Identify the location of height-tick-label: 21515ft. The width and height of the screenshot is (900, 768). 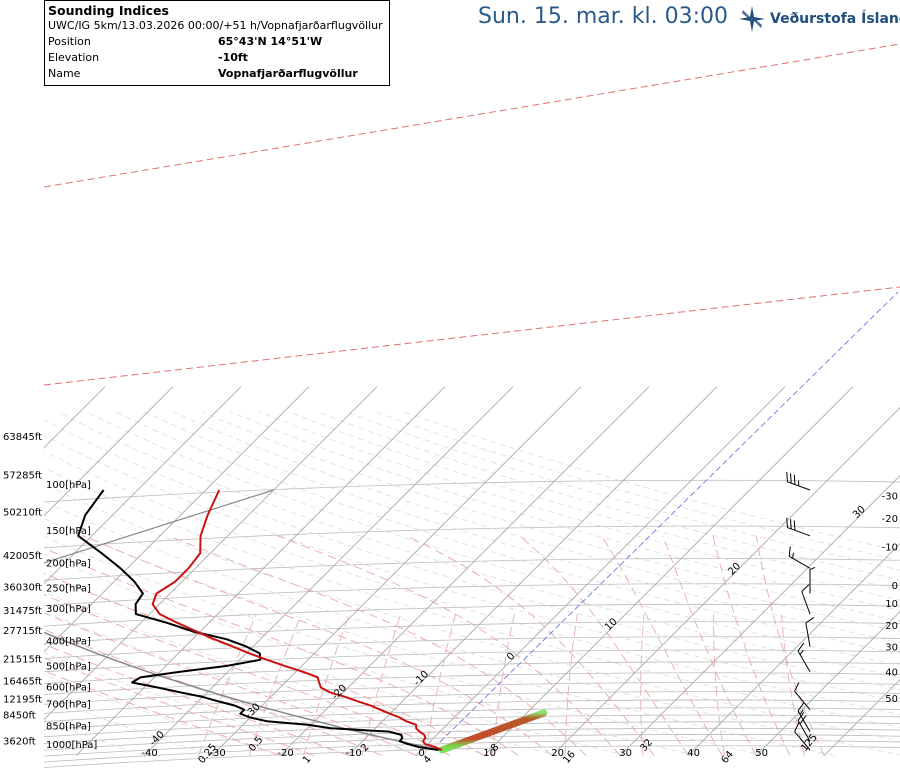
(22, 660).